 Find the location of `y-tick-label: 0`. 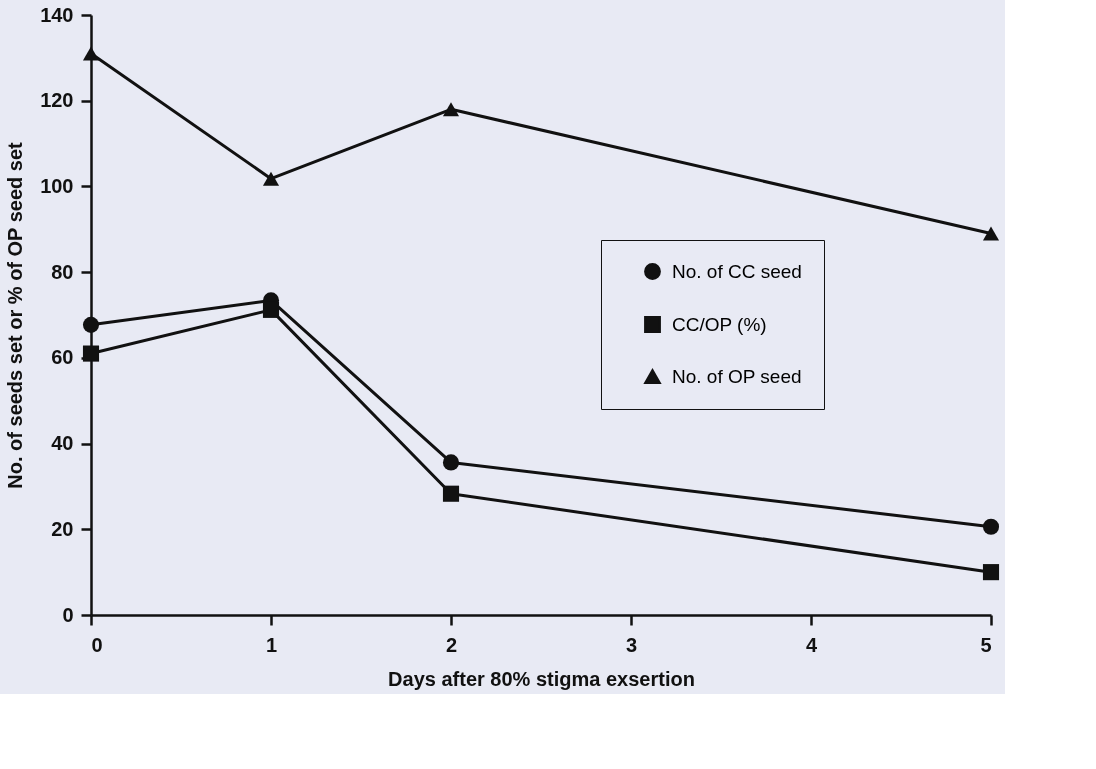

y-tick-label: 0 is located at coordinates (68, 614).